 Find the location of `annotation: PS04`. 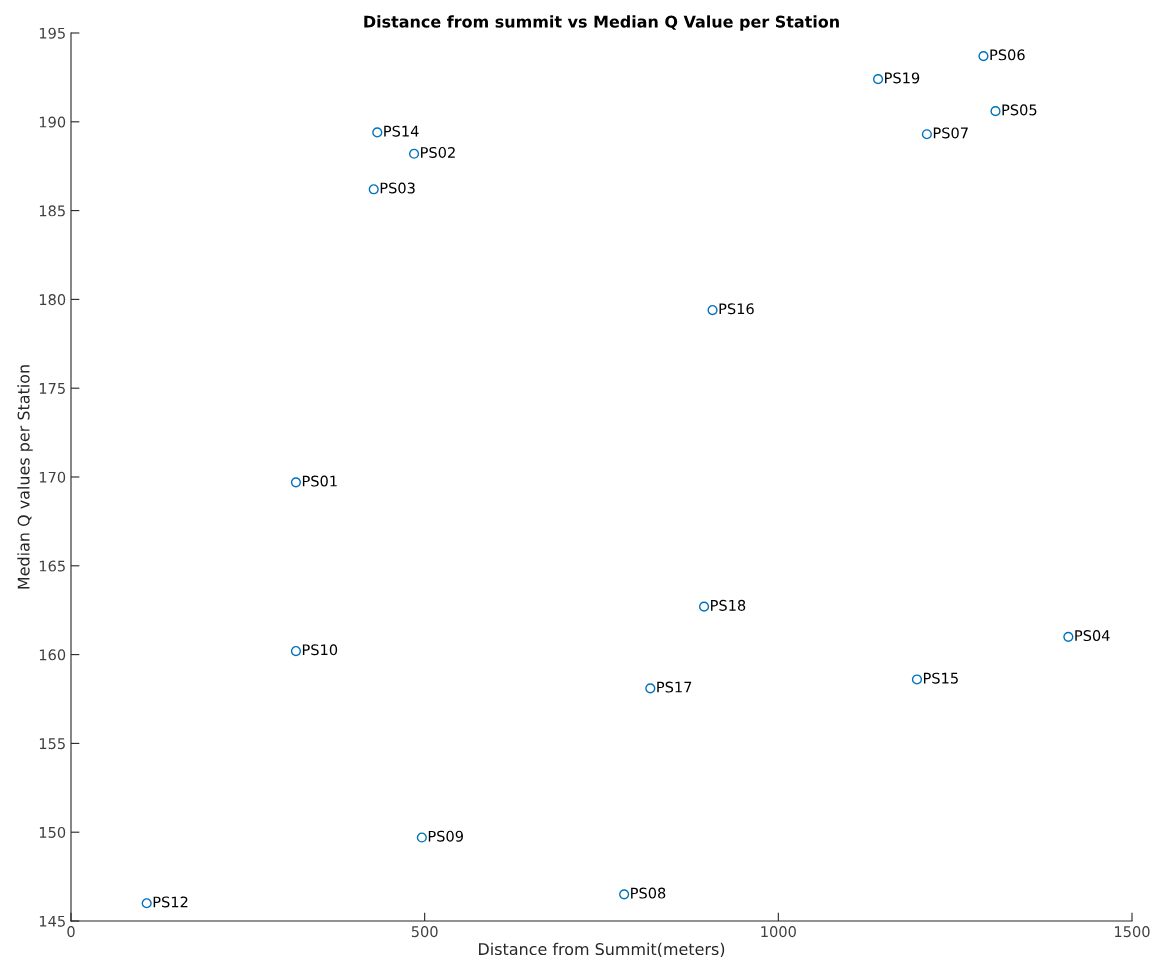

annotation: PS04 is located at coordinates (1092, 636).